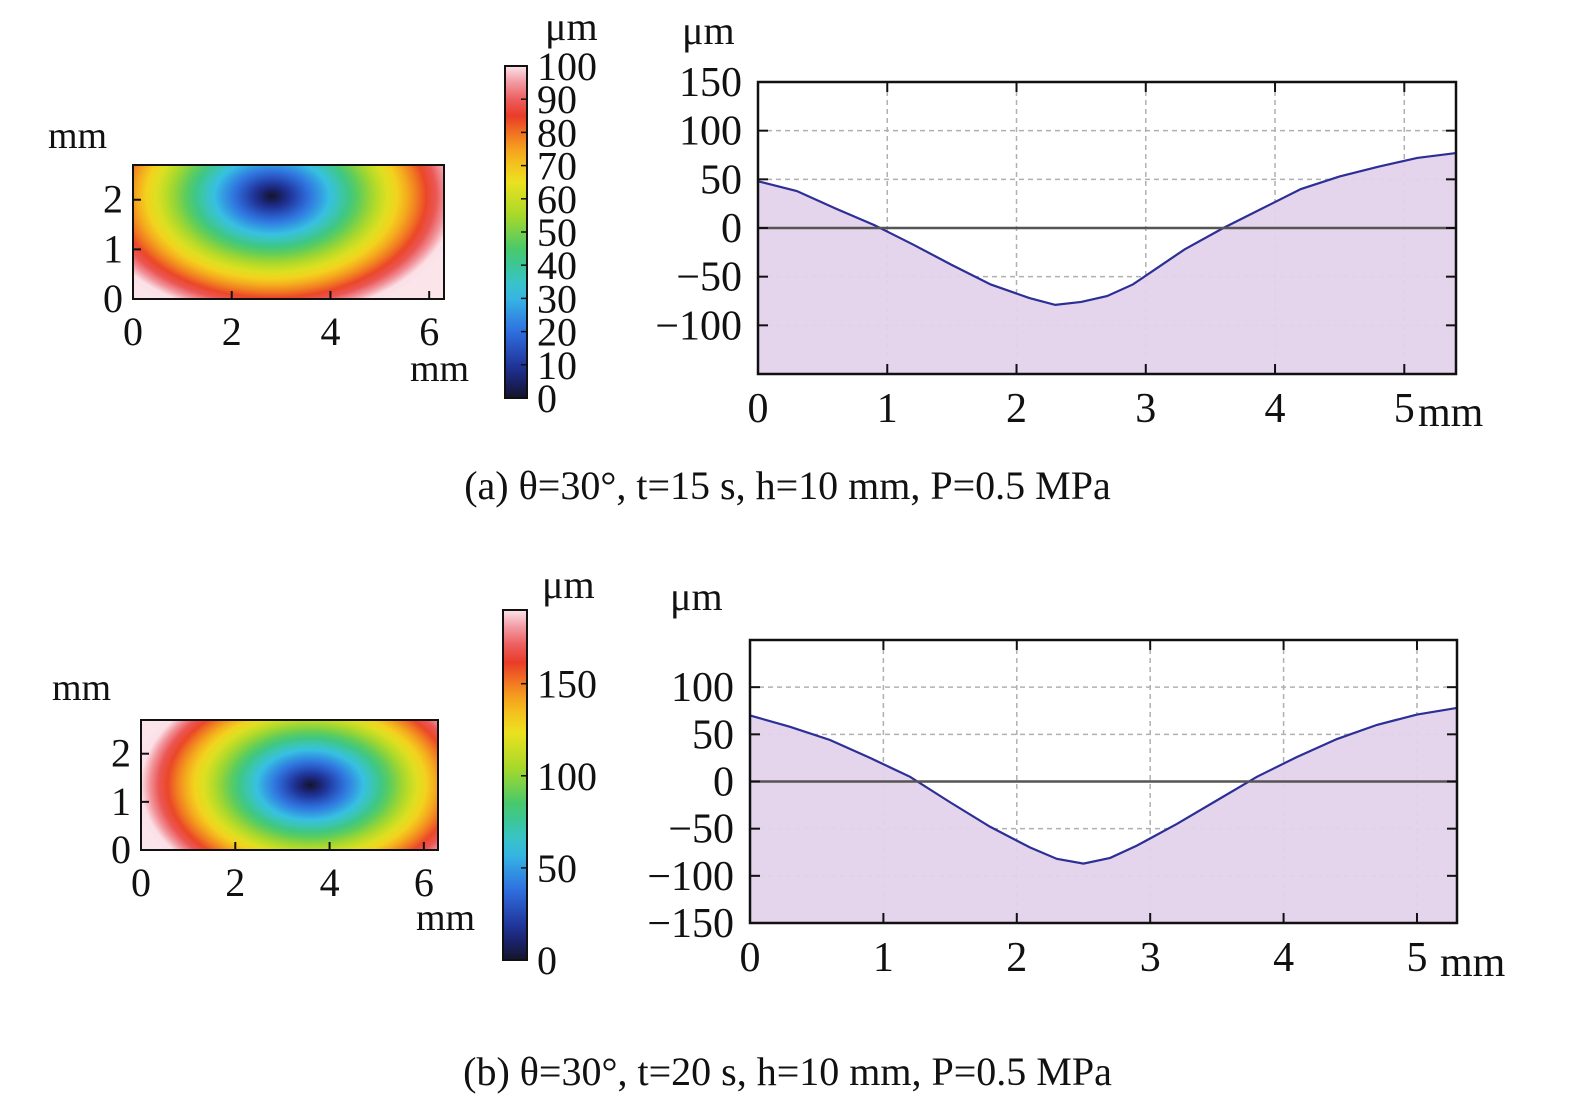 The height and width of the screenshot is (1103, 1575). I want to click on colorbar, so click(515, 785).